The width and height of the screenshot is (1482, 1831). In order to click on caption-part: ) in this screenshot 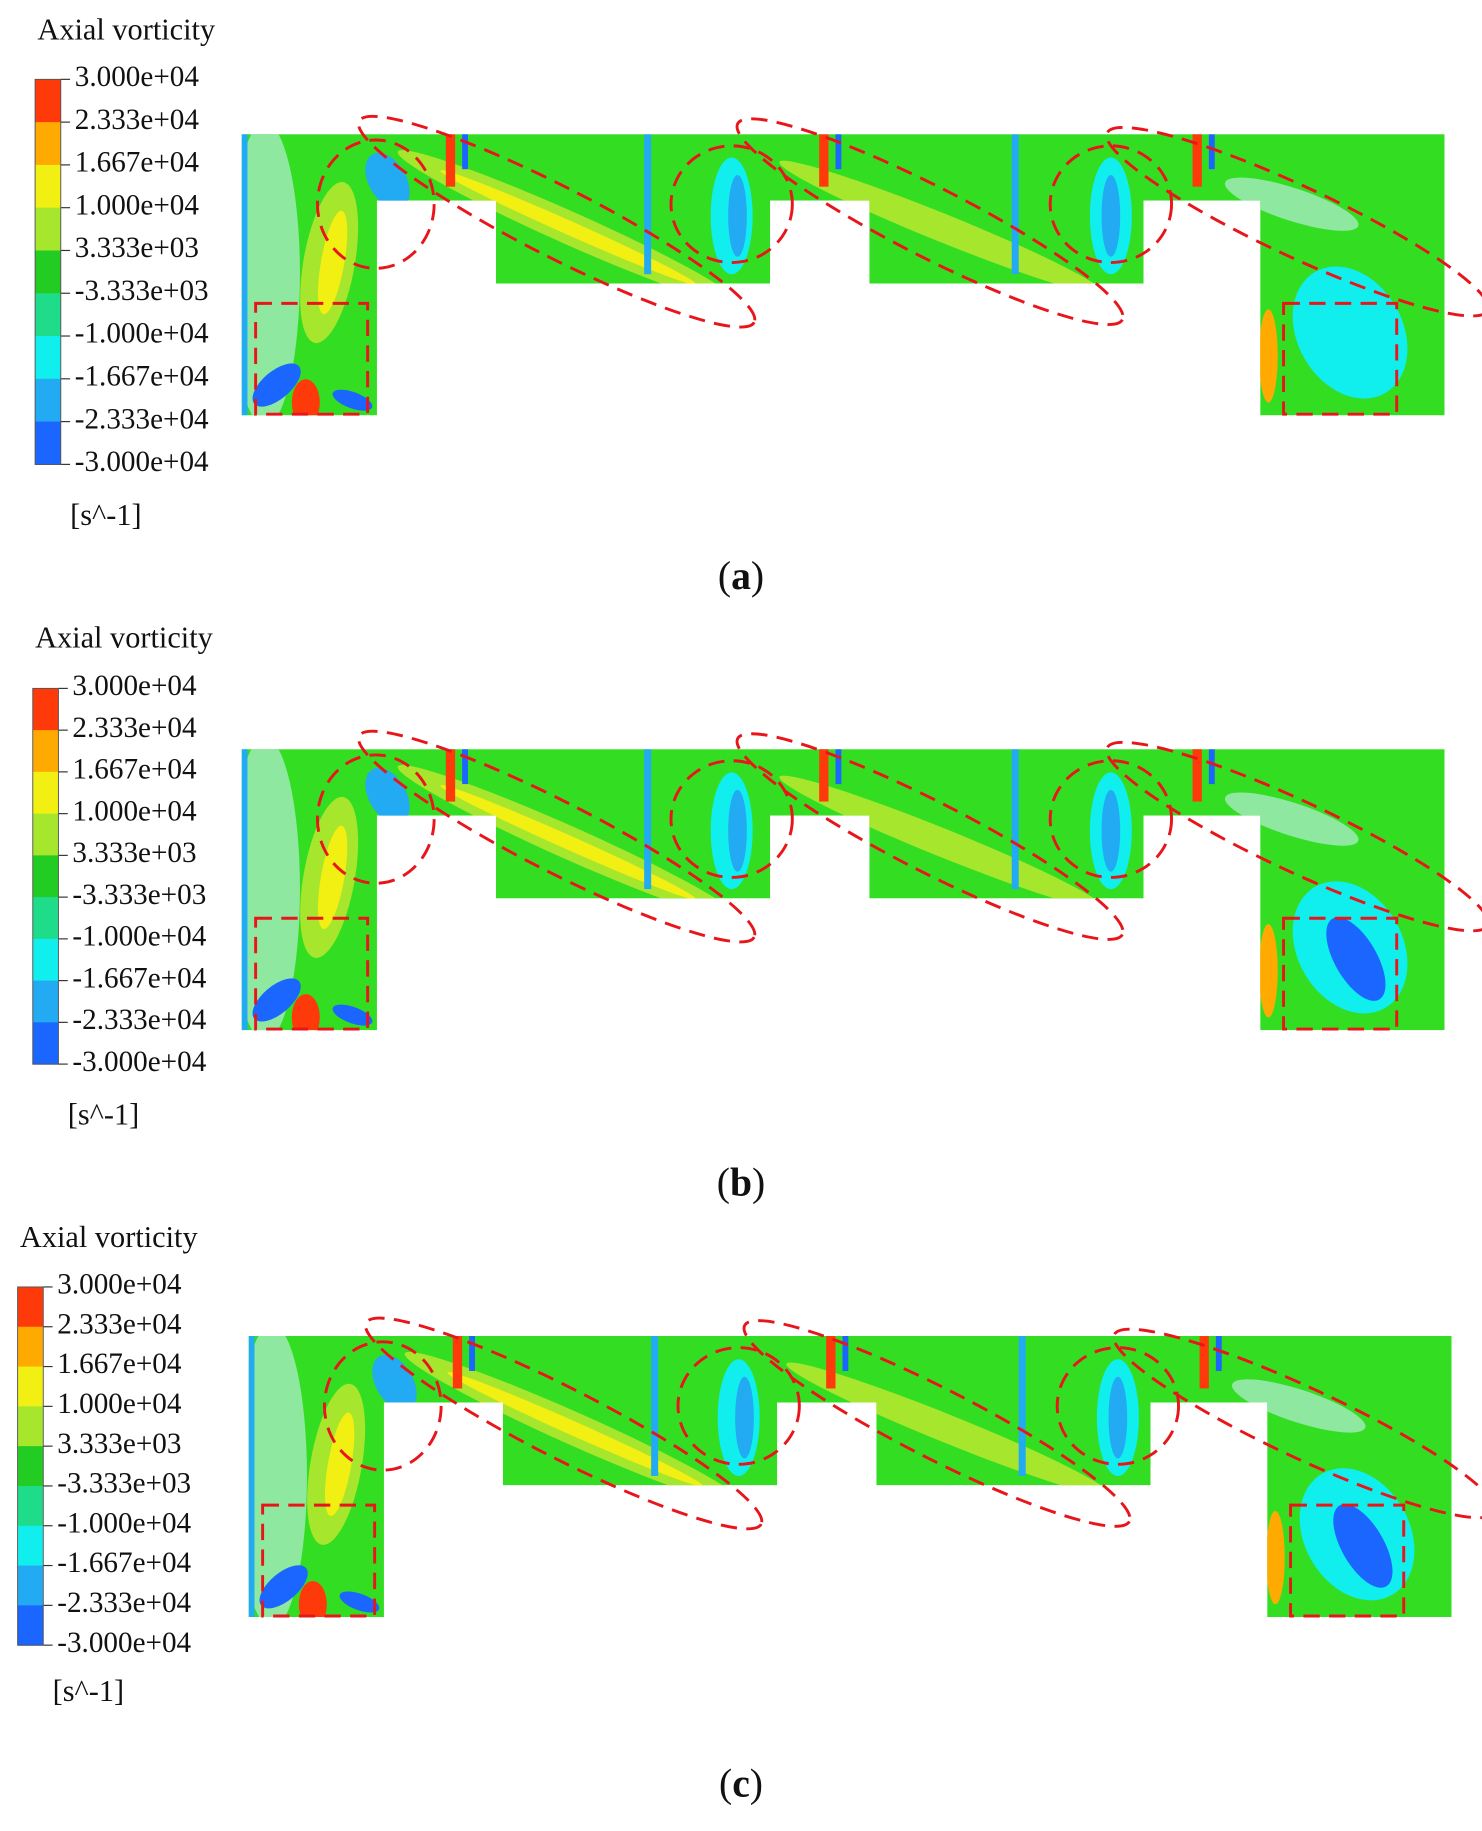, I will do `click(757, 576)`.